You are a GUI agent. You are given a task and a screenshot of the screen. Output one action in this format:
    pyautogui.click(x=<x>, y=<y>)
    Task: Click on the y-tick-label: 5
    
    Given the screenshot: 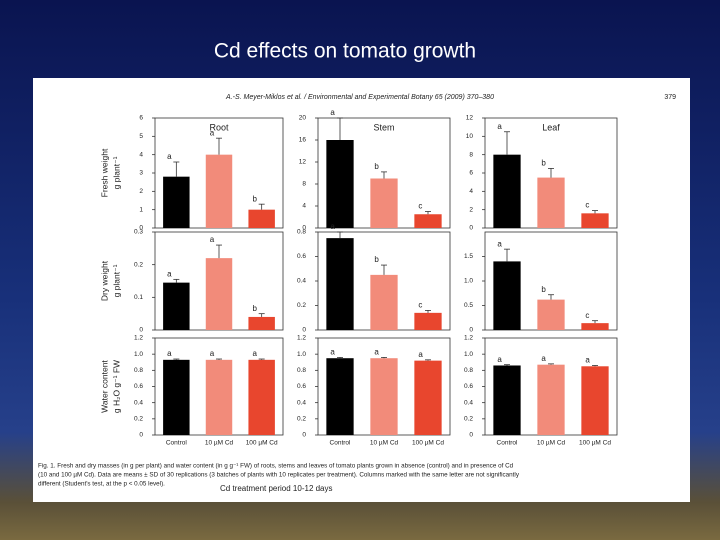 What is the action you would take?
    pyautogui.click(x=141, y=136)
    